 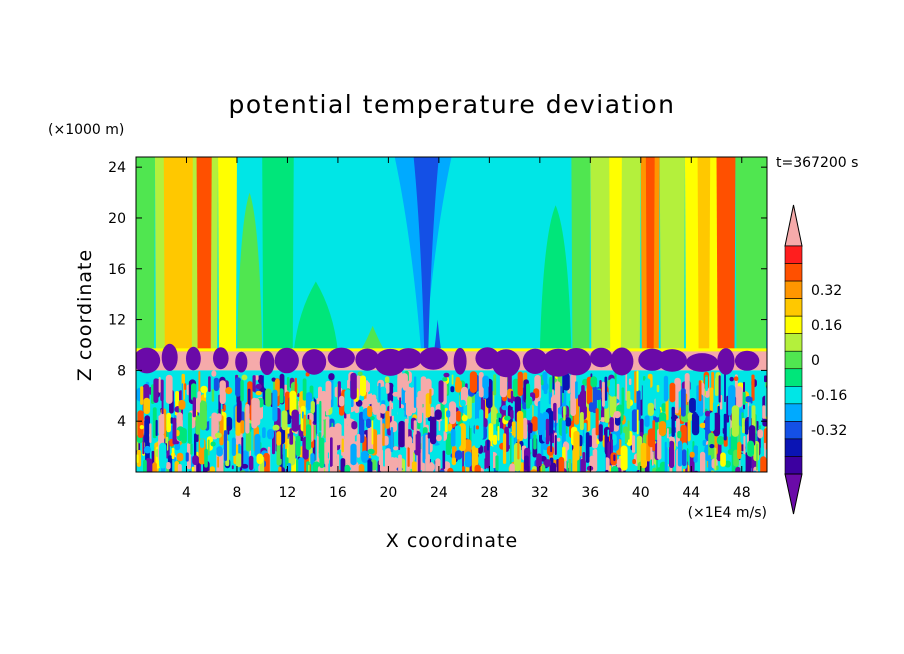 I want to click on colorbar-label: 0.32, so click(x=826, y=291).